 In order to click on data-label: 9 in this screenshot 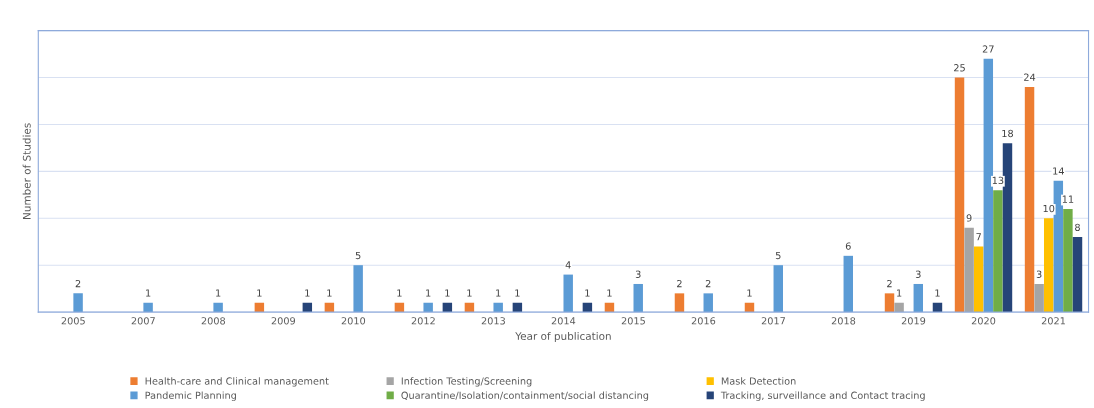, I will do `click(969, 218)`.